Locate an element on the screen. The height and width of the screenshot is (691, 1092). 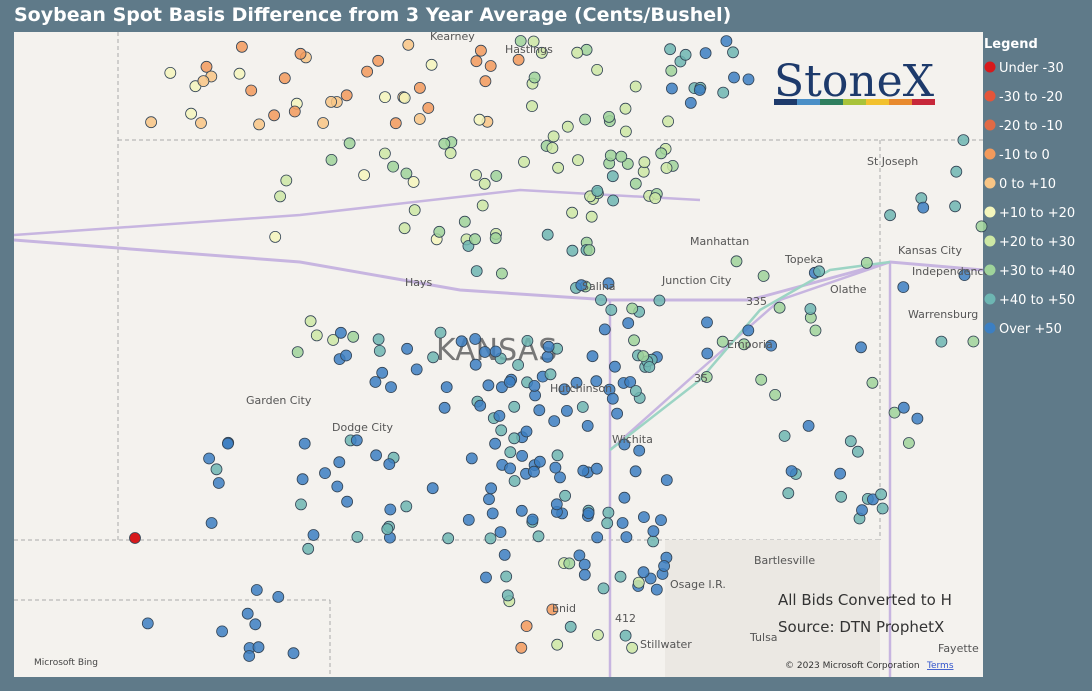
terms-link: Terms is located at coordinates (940, 666).